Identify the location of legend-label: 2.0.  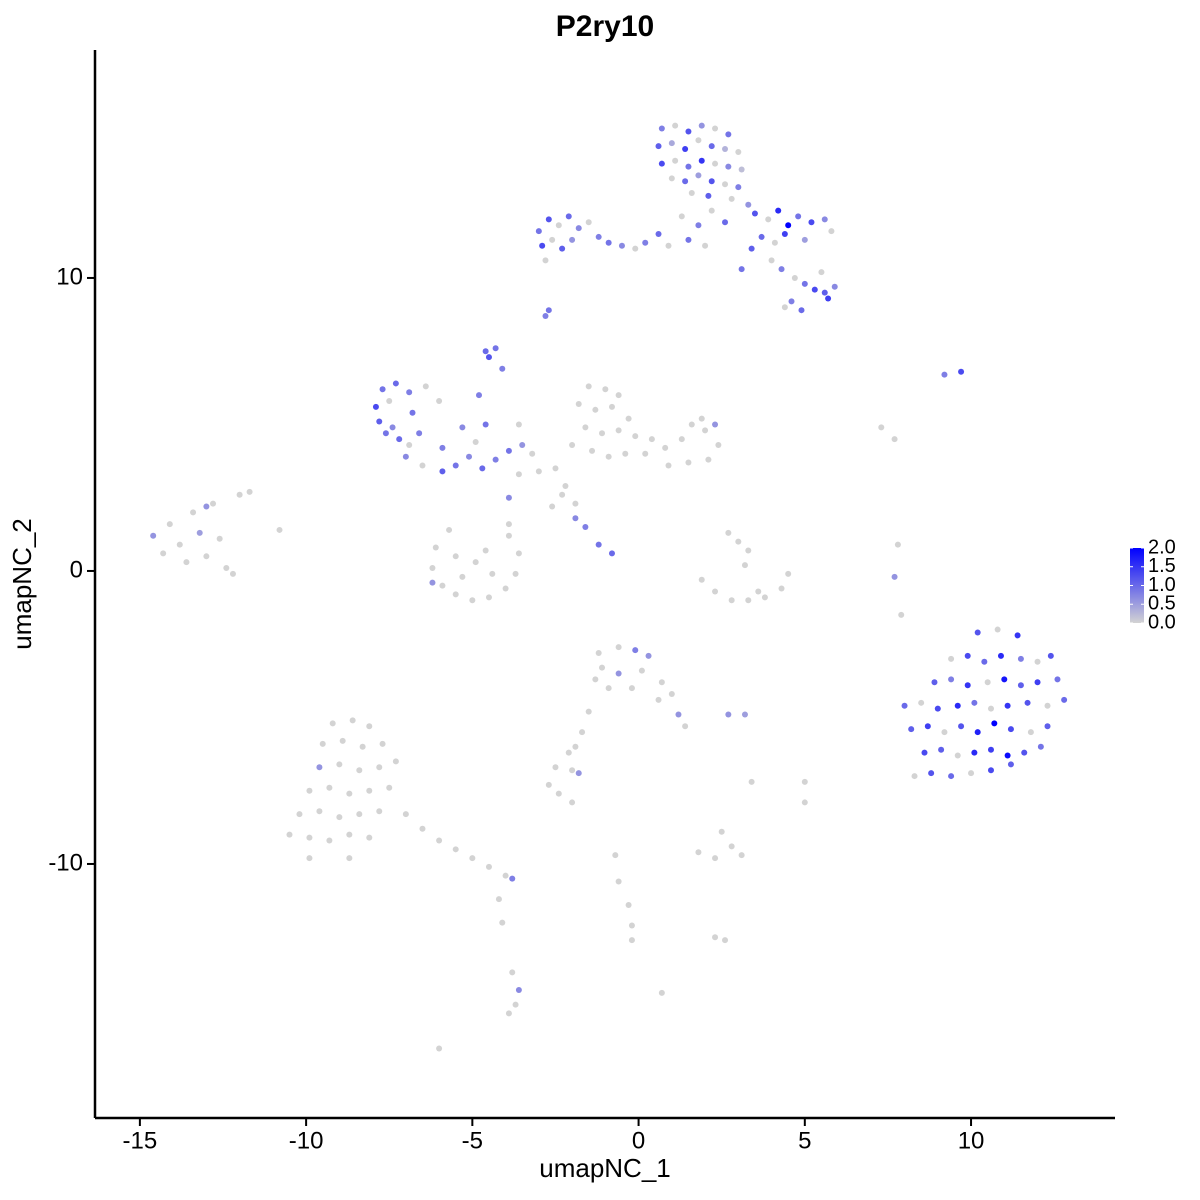
(1162, 547).